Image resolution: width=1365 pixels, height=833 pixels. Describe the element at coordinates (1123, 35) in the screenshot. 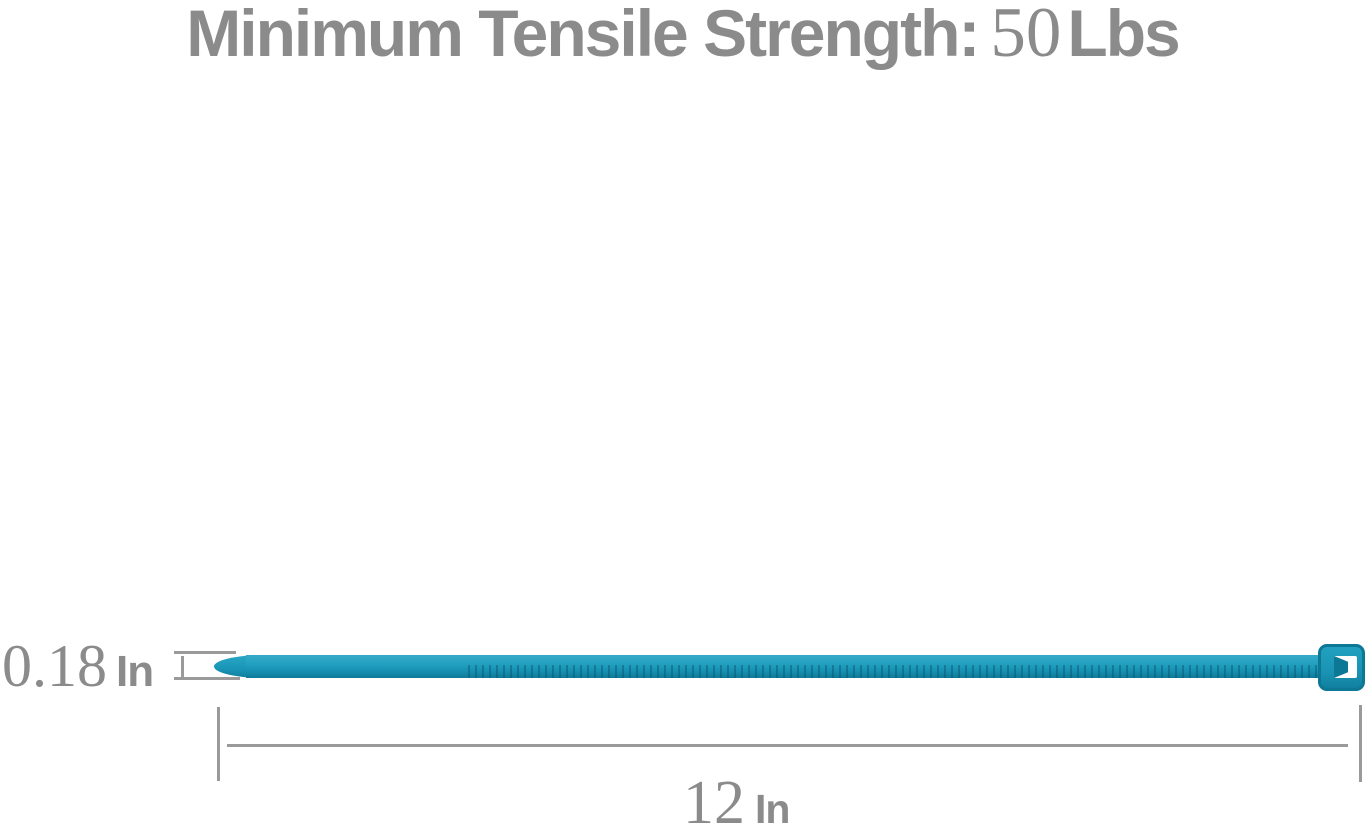

I see `tensile-strength-unit: Lbs` at that location.